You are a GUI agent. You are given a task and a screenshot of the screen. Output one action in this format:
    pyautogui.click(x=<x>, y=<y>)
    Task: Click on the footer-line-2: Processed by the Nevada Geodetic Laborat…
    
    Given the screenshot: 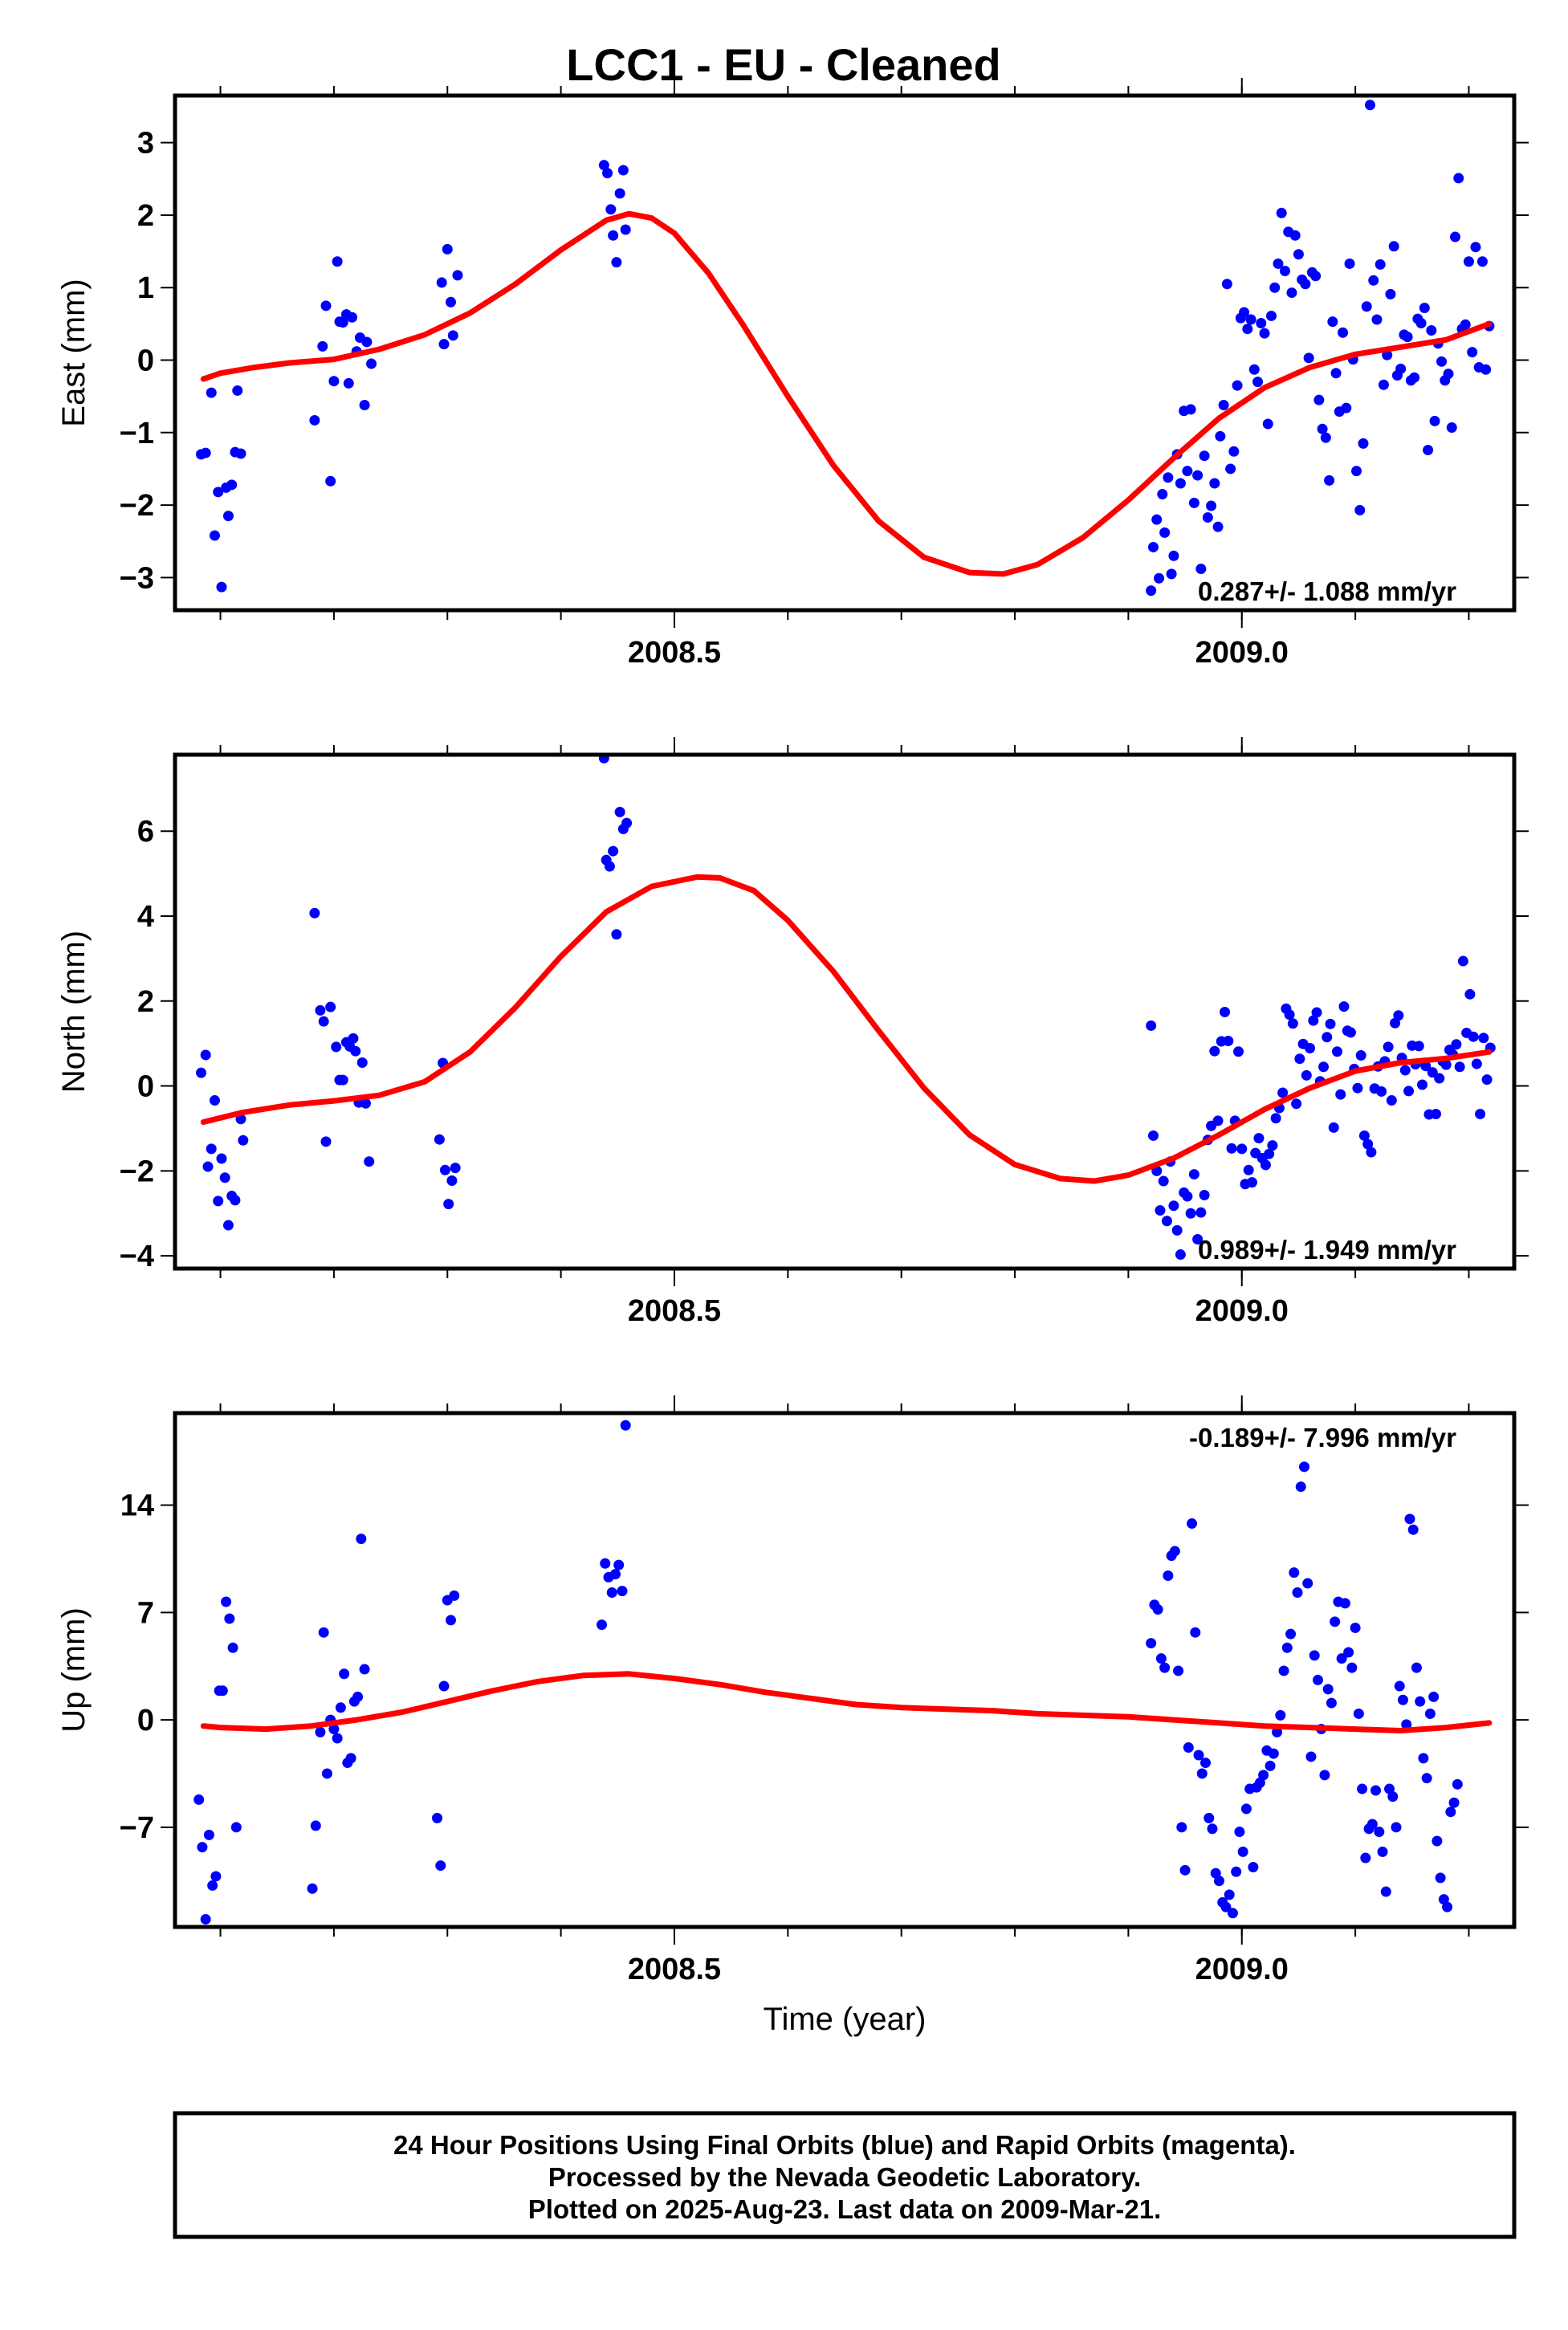 What is the action you would take?
    pyautogui.click(x=844, y=2177)
    